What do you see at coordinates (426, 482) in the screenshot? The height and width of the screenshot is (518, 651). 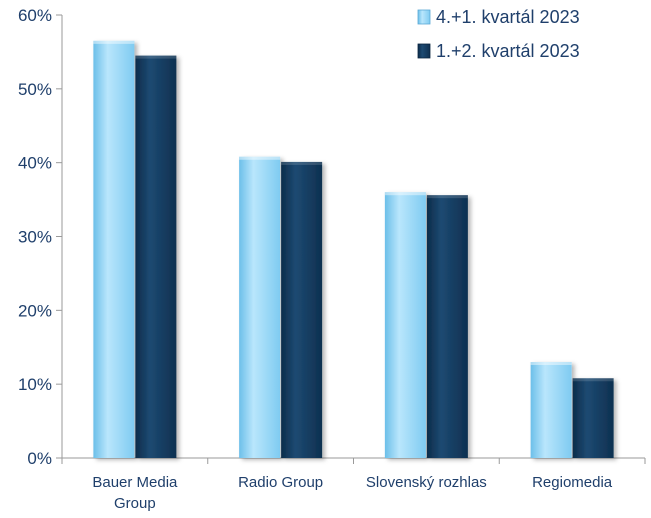 I see `x-tick-label: Slovenský rozhlas` at bounding box center [426, 482].